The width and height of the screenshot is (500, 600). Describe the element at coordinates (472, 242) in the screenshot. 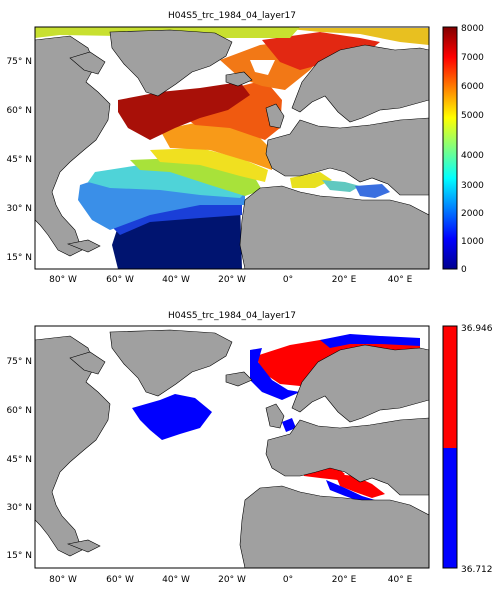

I see `colorbar-tick: 1000` at that location.